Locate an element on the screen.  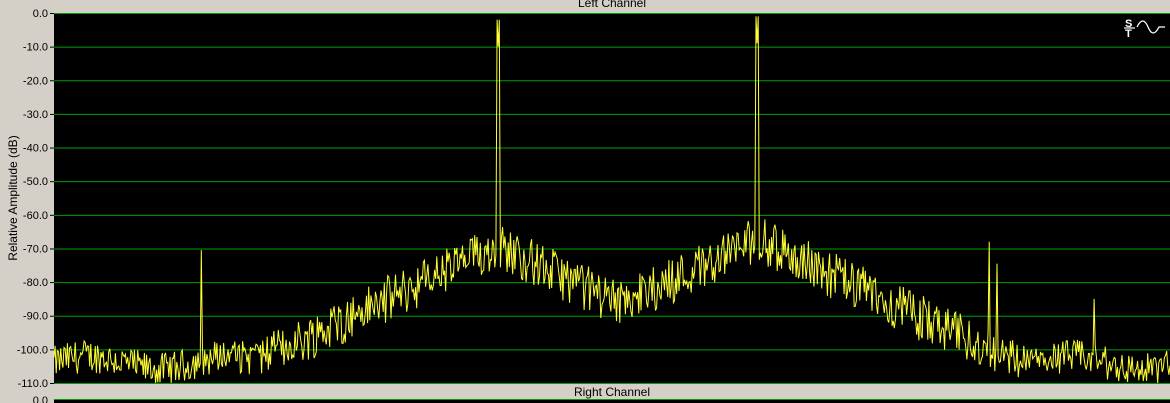
y-axis-label: Relative Amplitude (dB) is located at coordinates (13, 198).